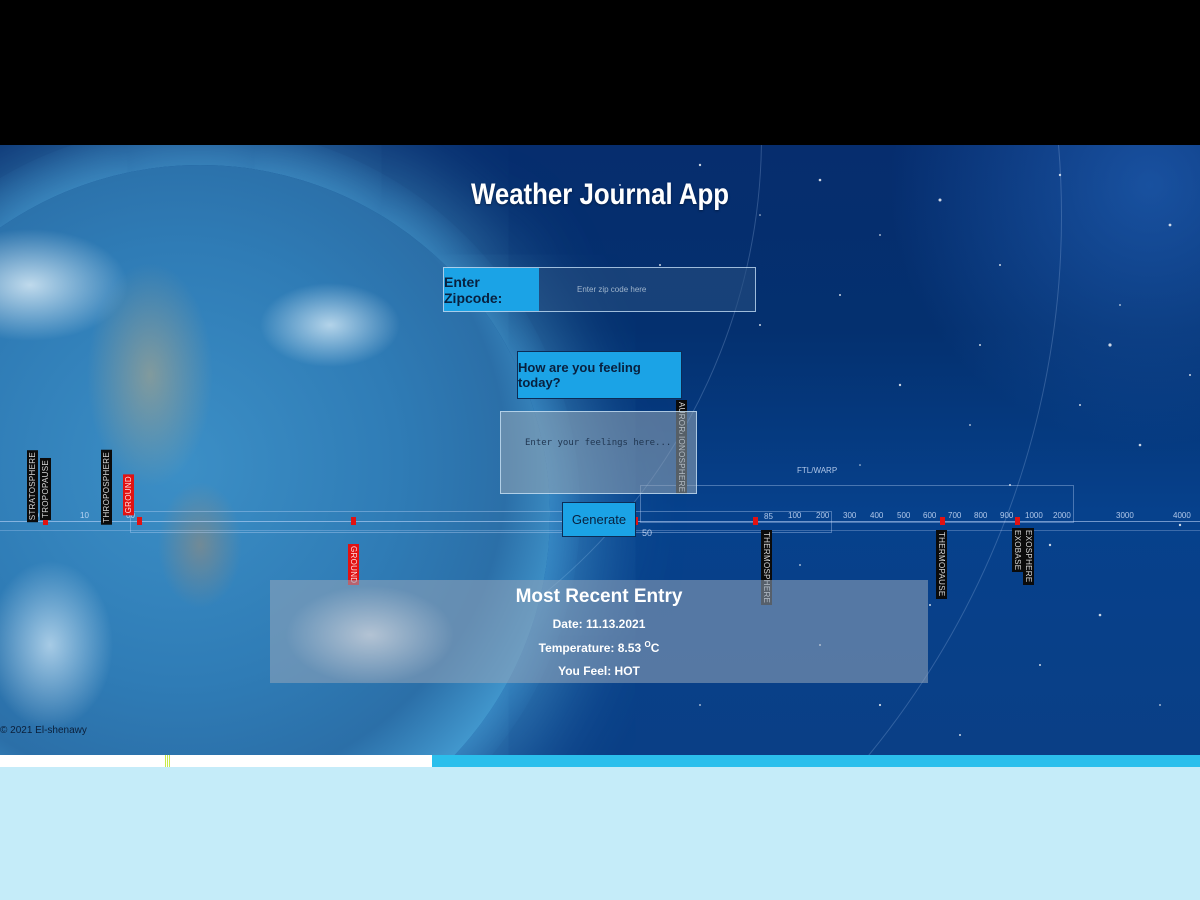  I want to click on scale-tick: 800, so click(981, 515).